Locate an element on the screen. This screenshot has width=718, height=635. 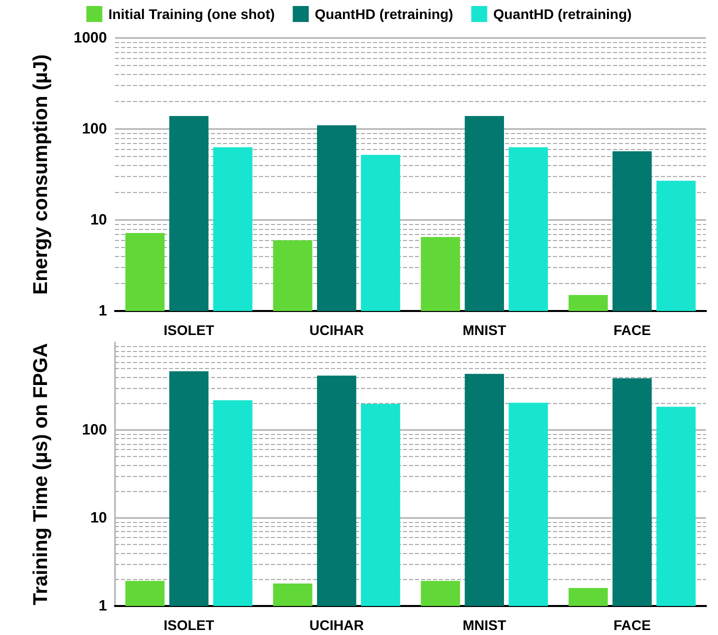
y-axis-title: Energy consumption (µJ) is located at coordinates (41, 174).